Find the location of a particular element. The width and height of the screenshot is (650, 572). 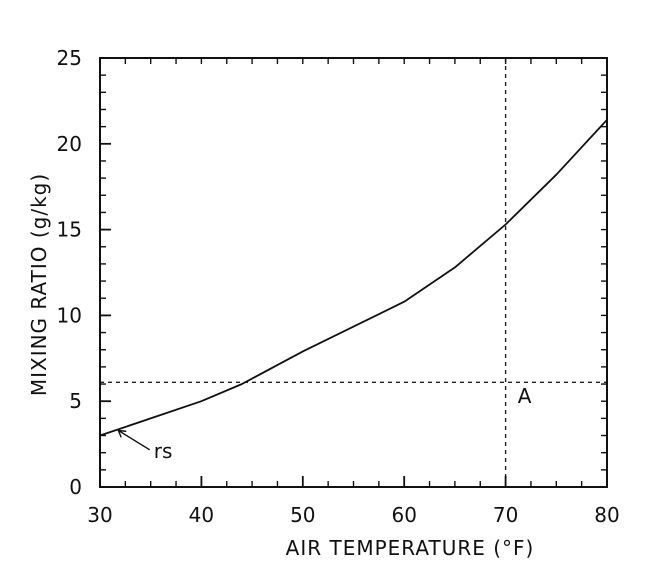

x-tick-label: 50 is located at coordinates (302, 515).